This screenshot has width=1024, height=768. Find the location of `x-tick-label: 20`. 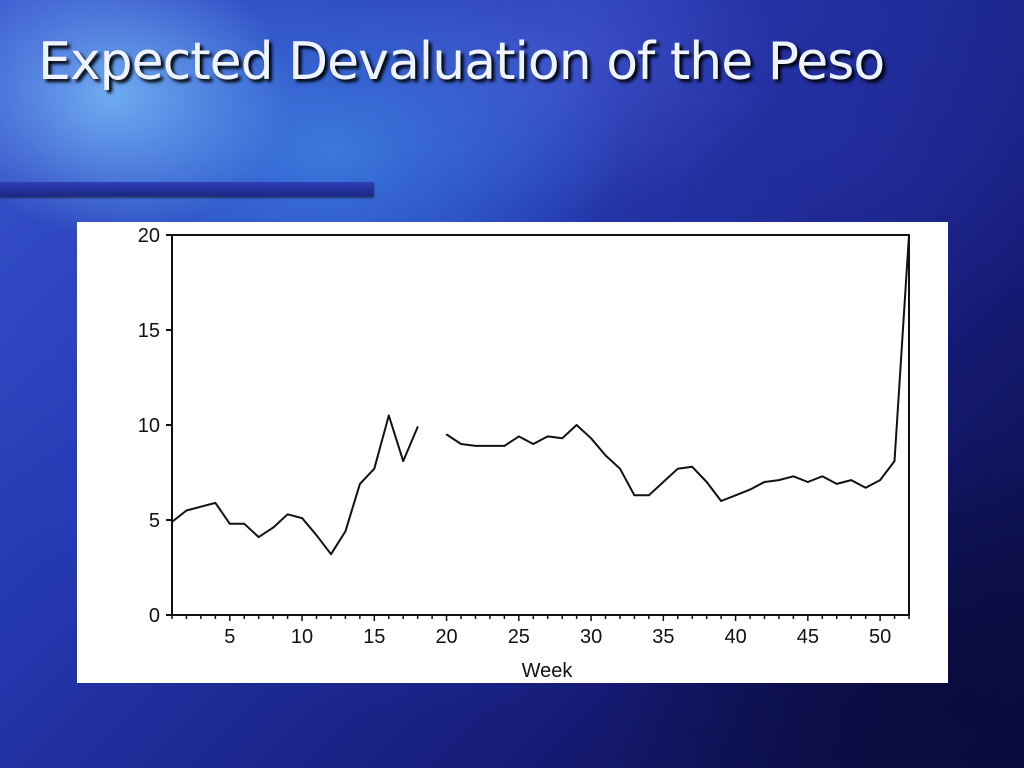

x-tick-label: 20 is located at coordinates (446, 637).